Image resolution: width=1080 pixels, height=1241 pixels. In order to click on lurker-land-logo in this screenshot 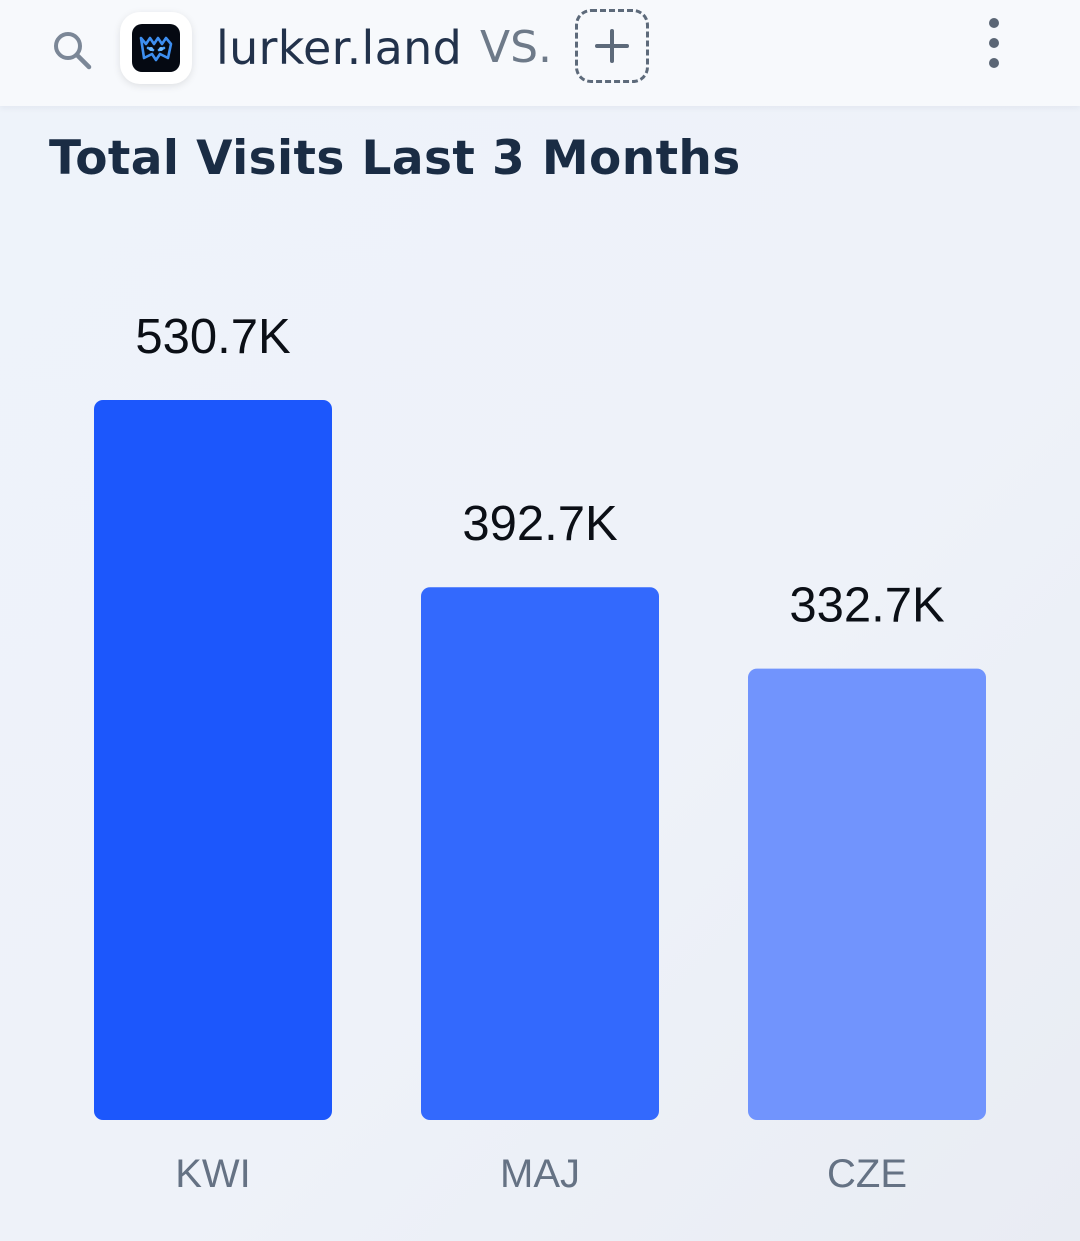, I will do `click(156, 48)`.